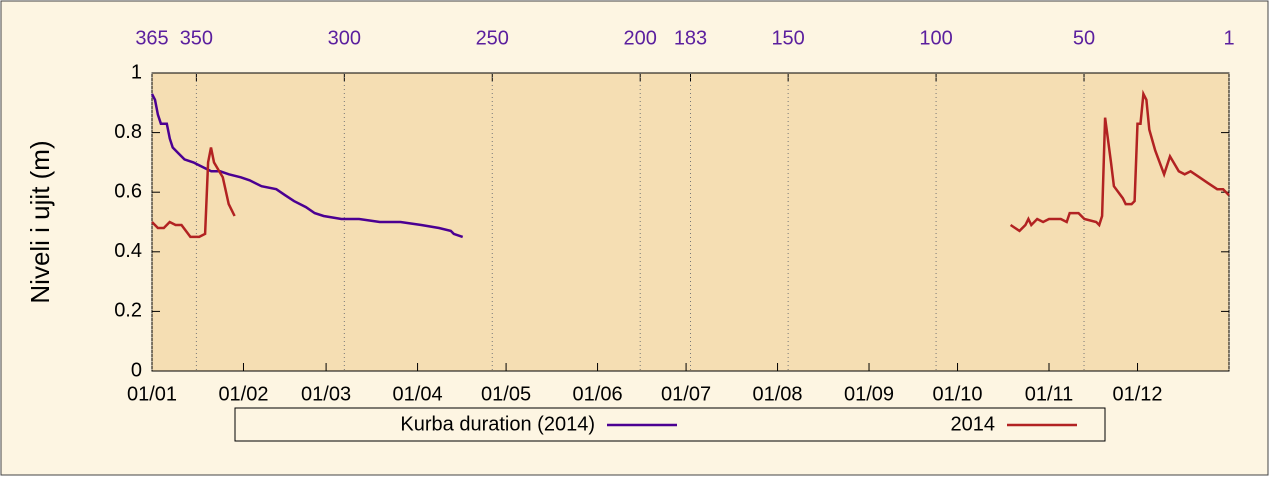 Image resolution: width=1269 pixels, height=481 pixels. What do you see at coordinates (243, 394) in the screenshot?
I see `x-tick-label: 01/02` at bounding box center [243, 394].